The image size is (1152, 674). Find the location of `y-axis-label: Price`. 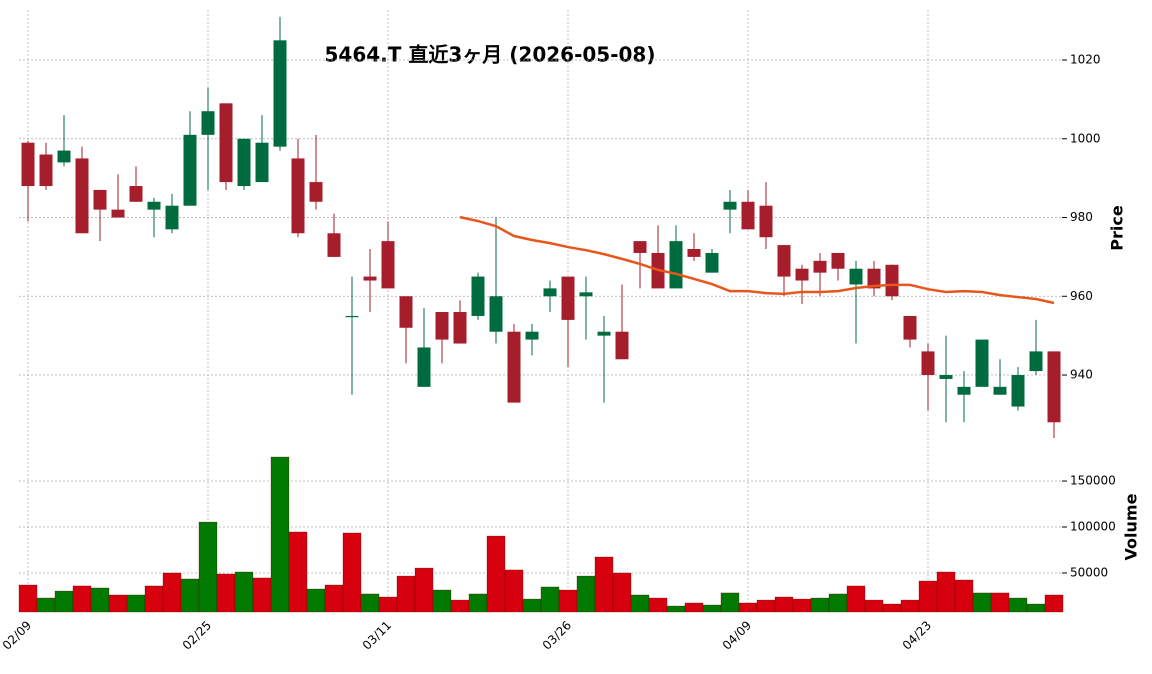

y-axis-label: Price is located at coordinates (1117, 228).